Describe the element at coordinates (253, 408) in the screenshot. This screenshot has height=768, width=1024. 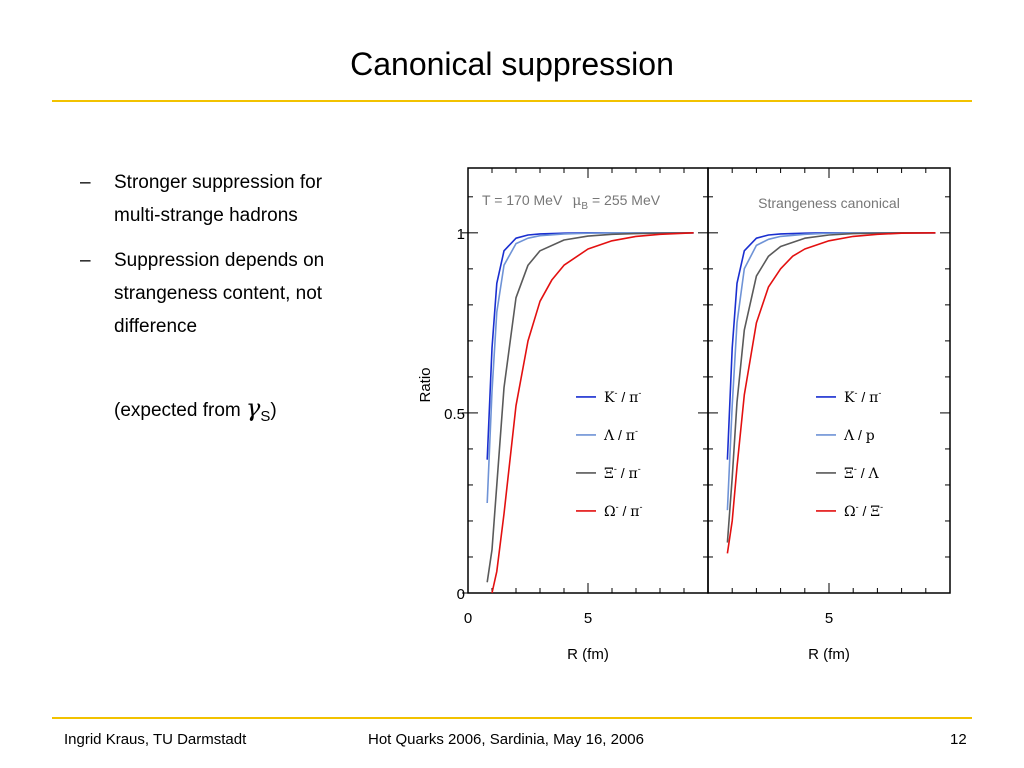
I see `gamma-symbol: γ` at that location.